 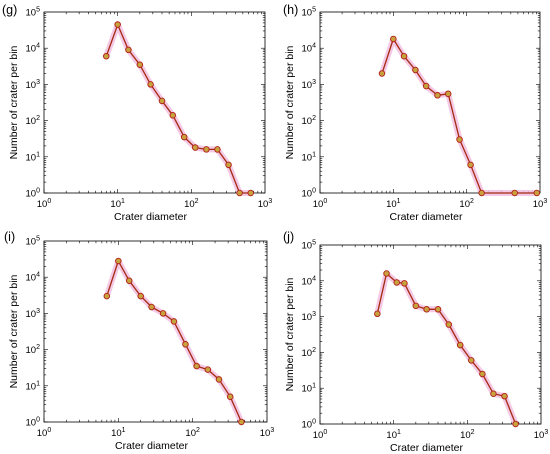 I want to click on x-tick-label: 10³, so click(x=541, y=435).